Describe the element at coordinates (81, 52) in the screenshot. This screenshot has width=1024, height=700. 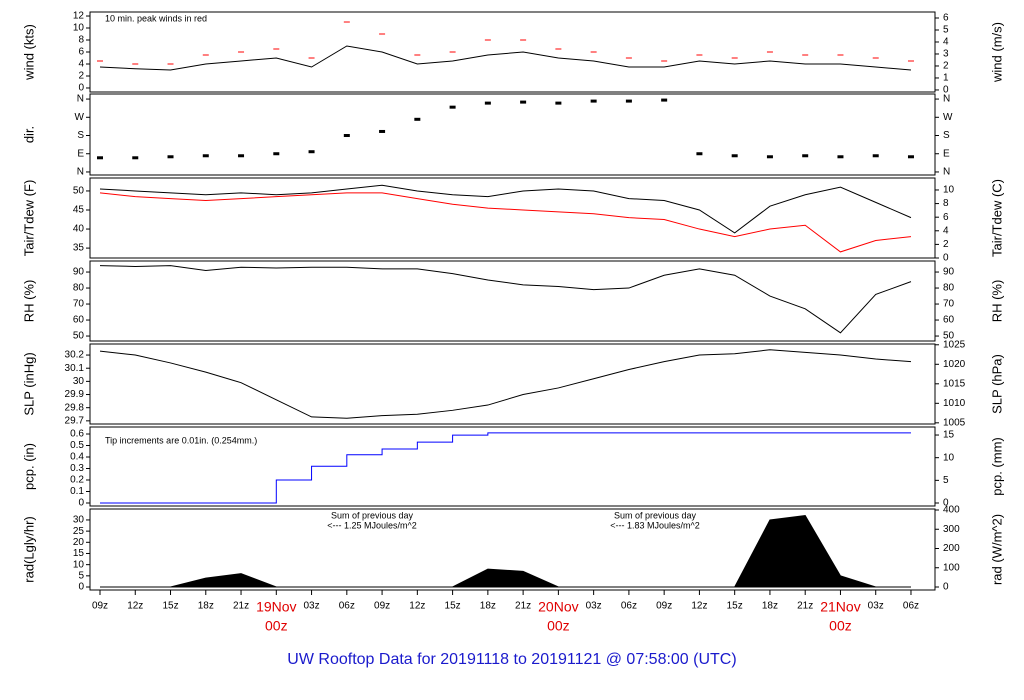
I see `y-tick-label: 6` at that location.